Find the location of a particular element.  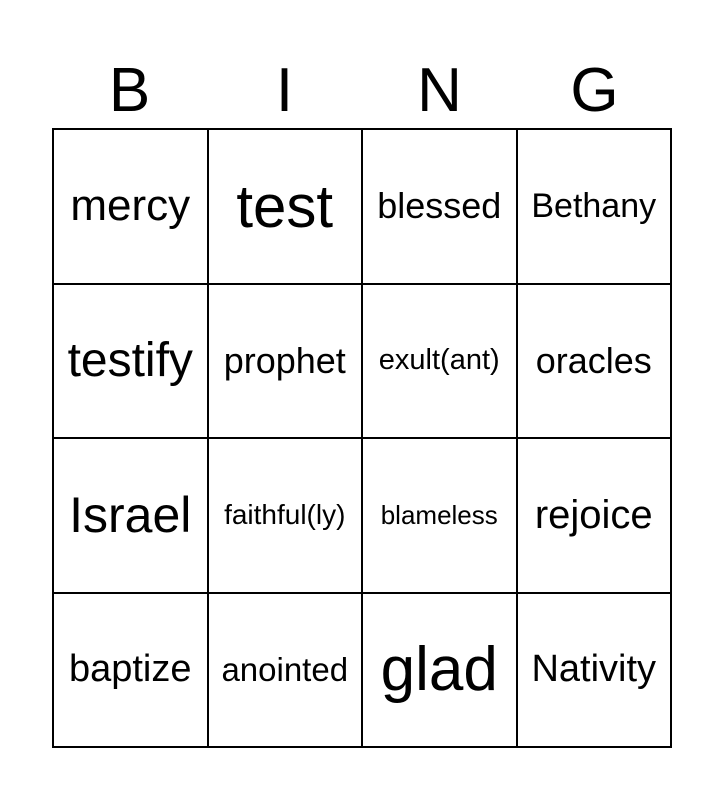

bingo-cell: rejoice is located at coordinates (593, 515).